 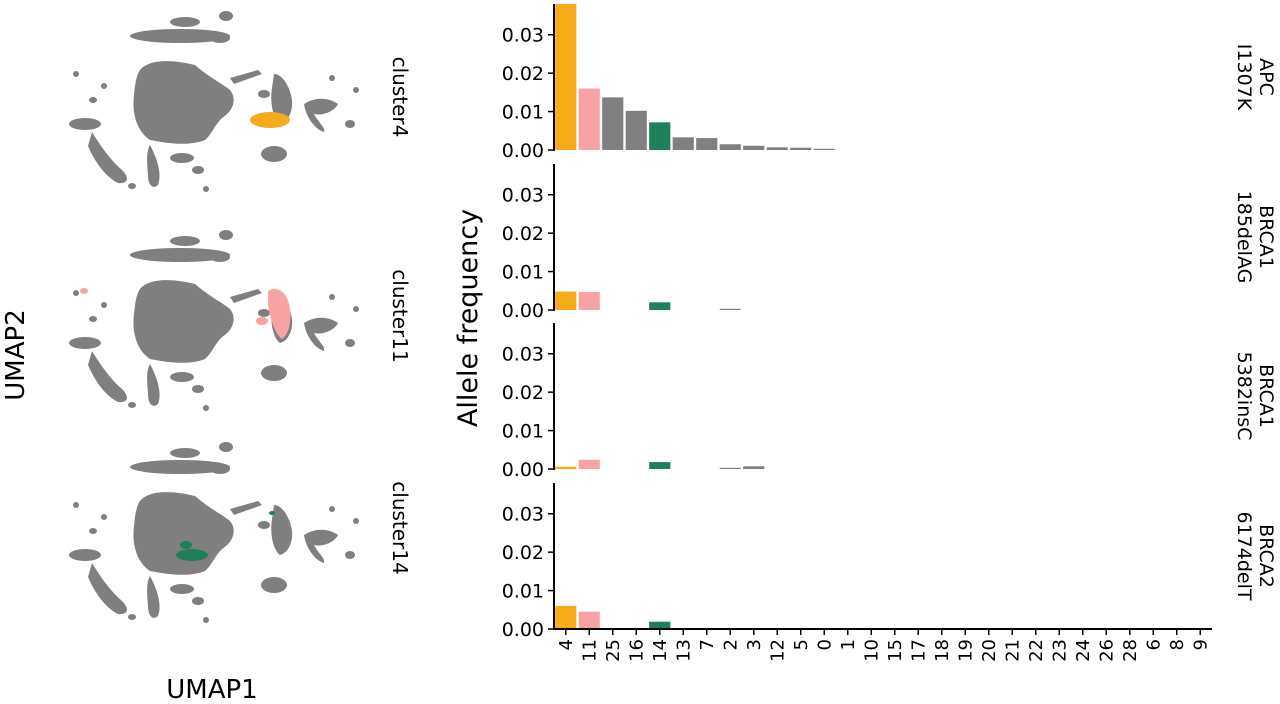 What do you see at coordinates (889, 83) in the screenshot?
I see `bar-panel-1: 0.00 0.01 0.02 0.03 APCI1307K` at bounding box center [889, 83].